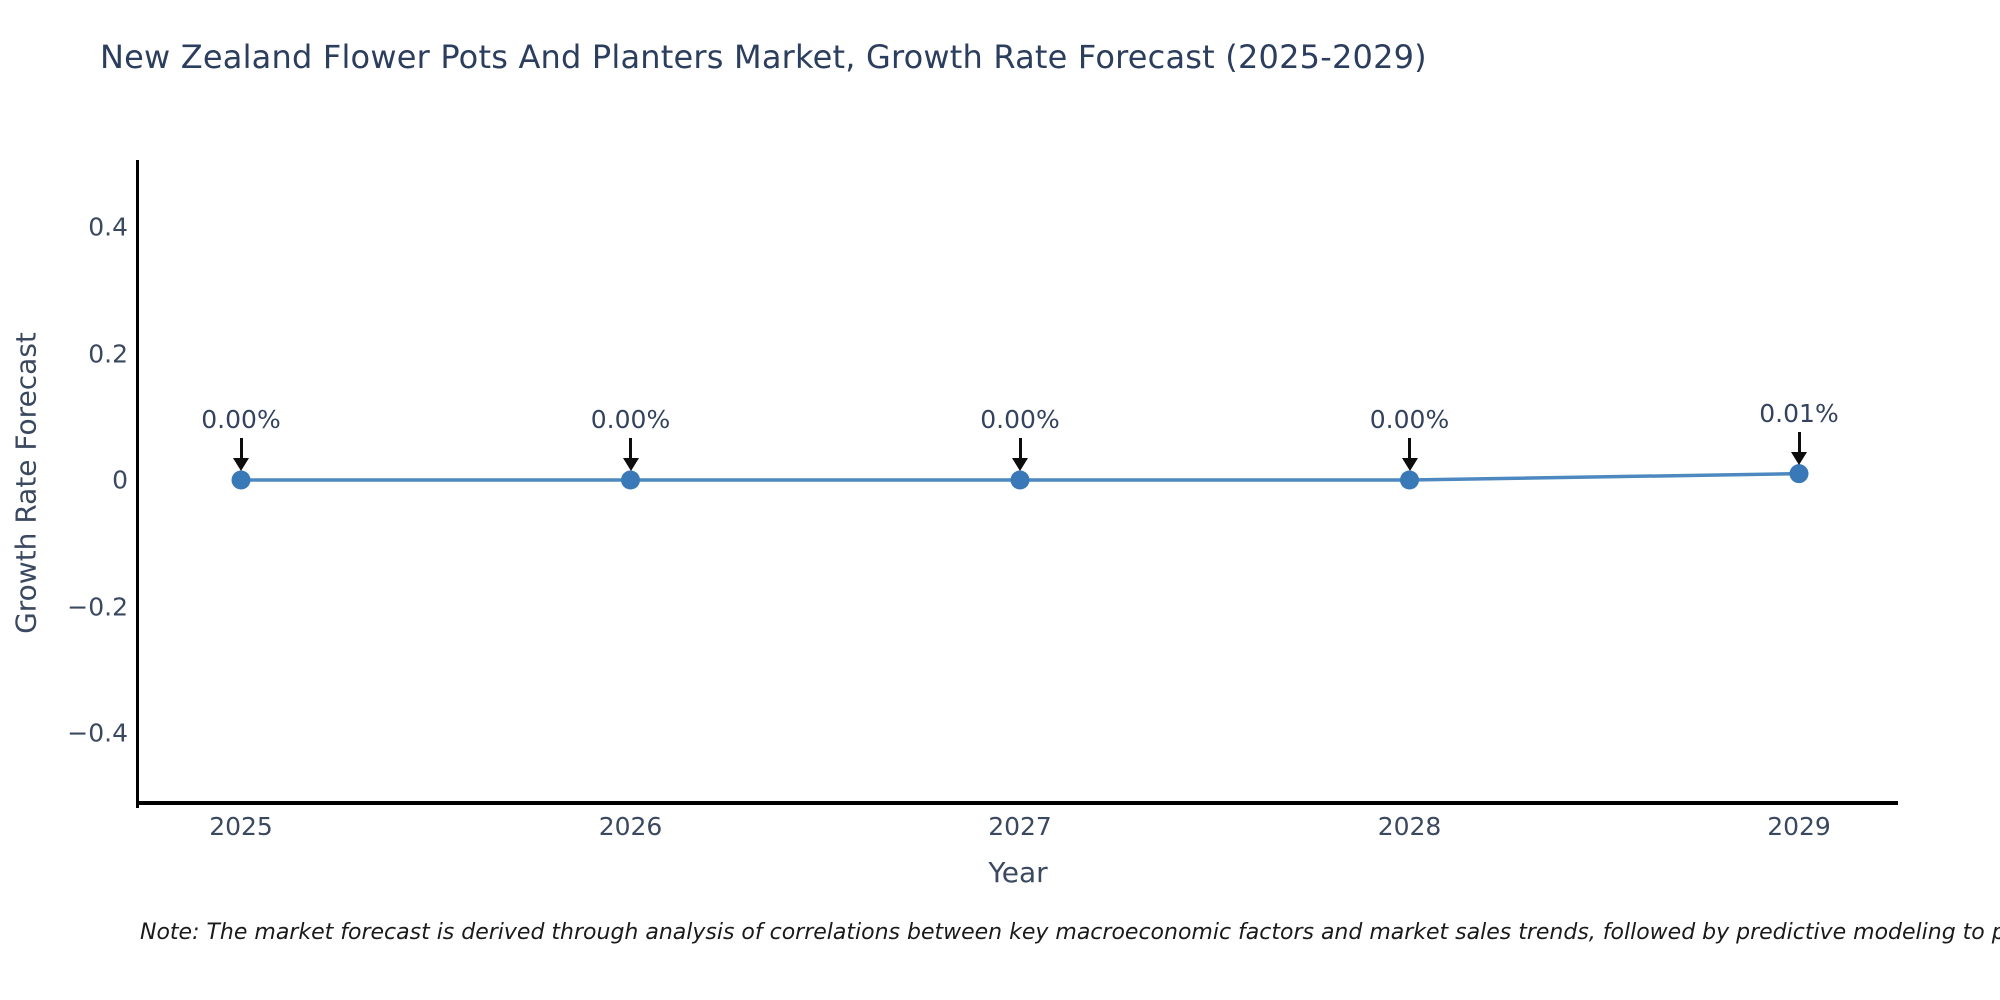 The width and height of the screenshot is (2000, 1000). What do you see at coordinates (241, 826) in the screenshot?
I see `x-tick-label: 2025` at bounding box center [241, 826].